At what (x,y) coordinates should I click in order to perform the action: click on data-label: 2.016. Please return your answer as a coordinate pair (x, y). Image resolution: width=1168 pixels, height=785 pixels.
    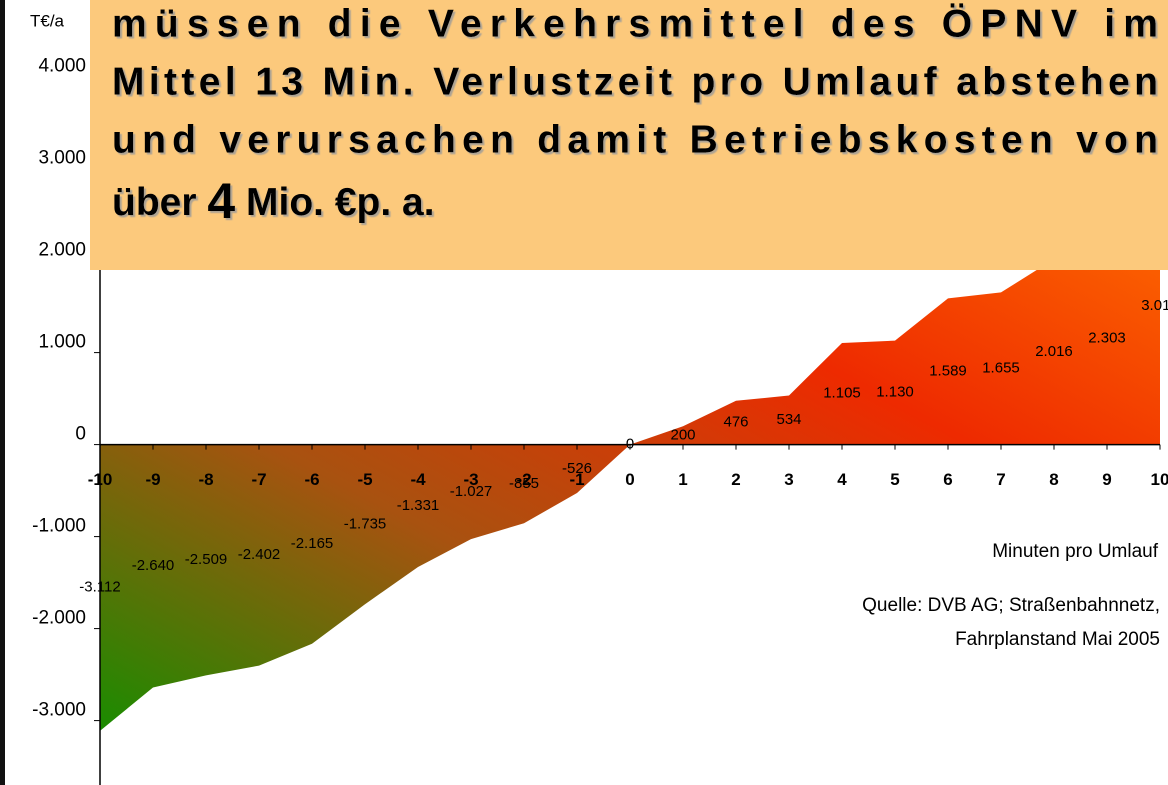
    Looking at the image, I should click on (1054, 351).